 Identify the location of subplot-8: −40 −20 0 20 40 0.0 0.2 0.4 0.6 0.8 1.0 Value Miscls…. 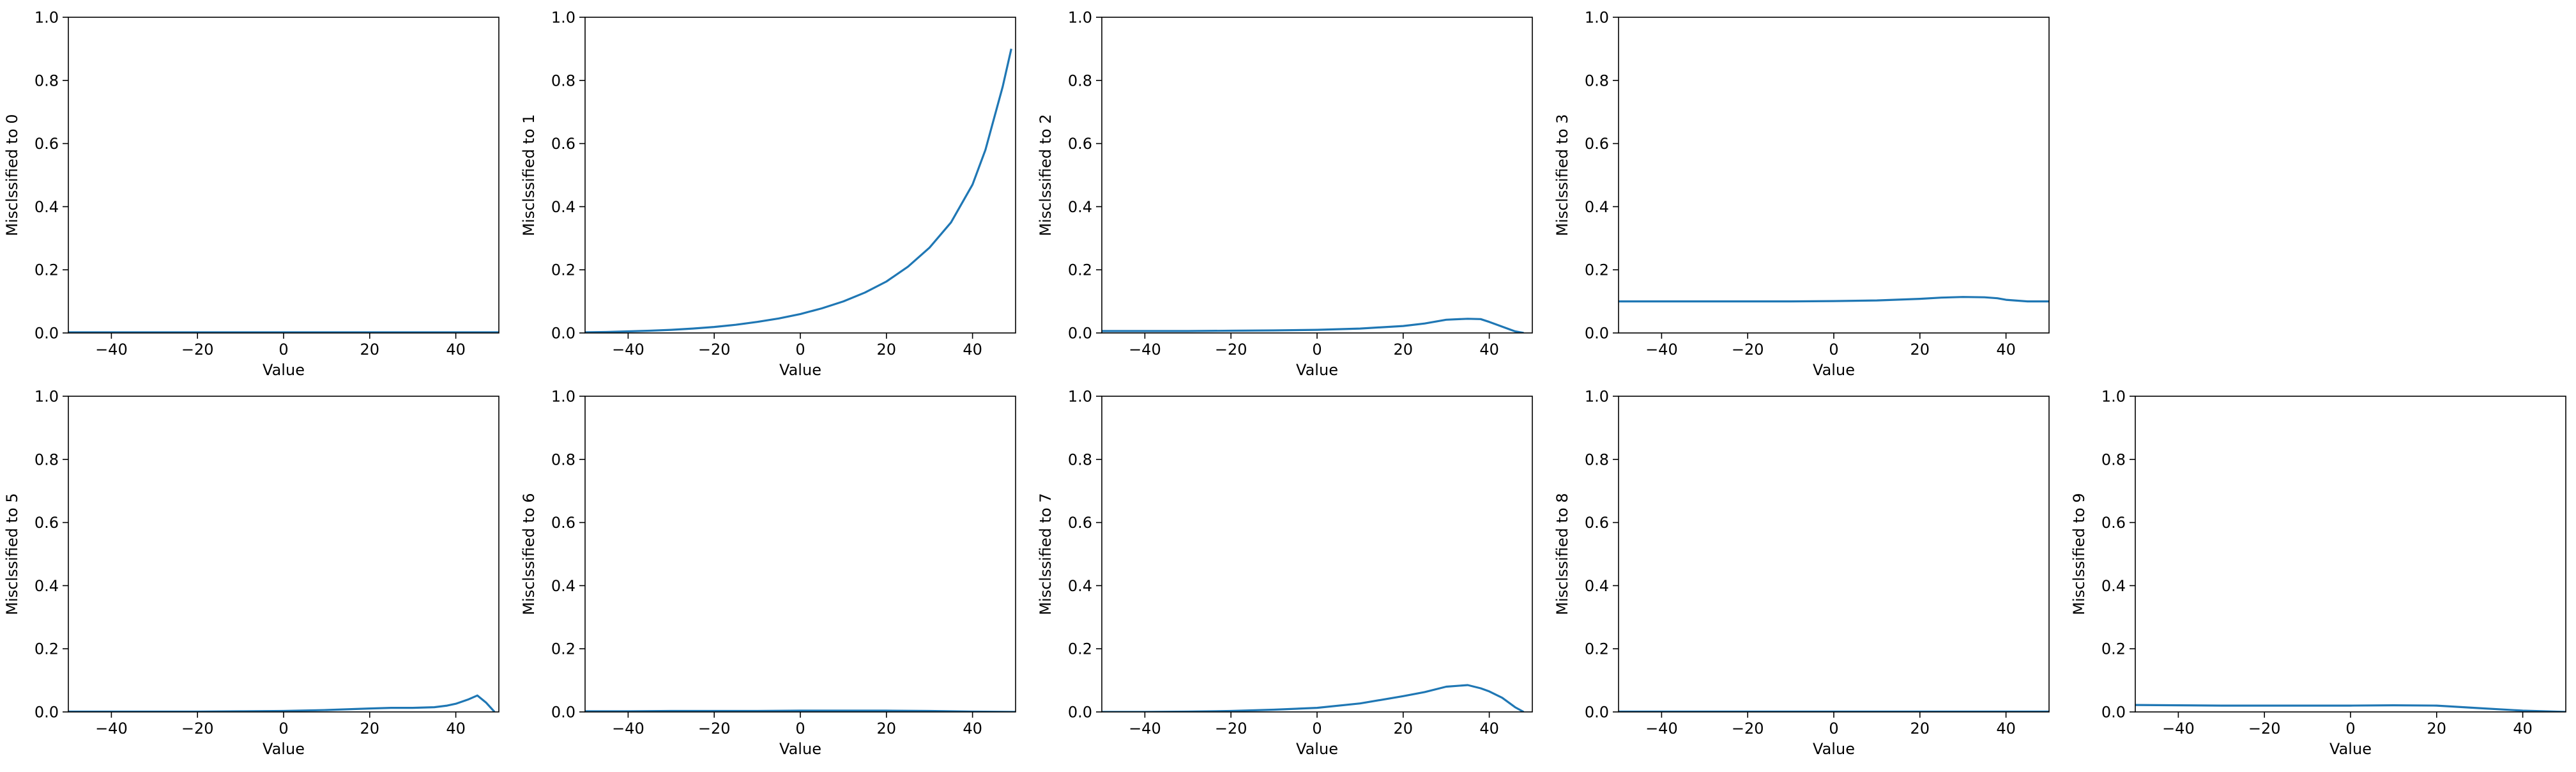
(2318, 573).